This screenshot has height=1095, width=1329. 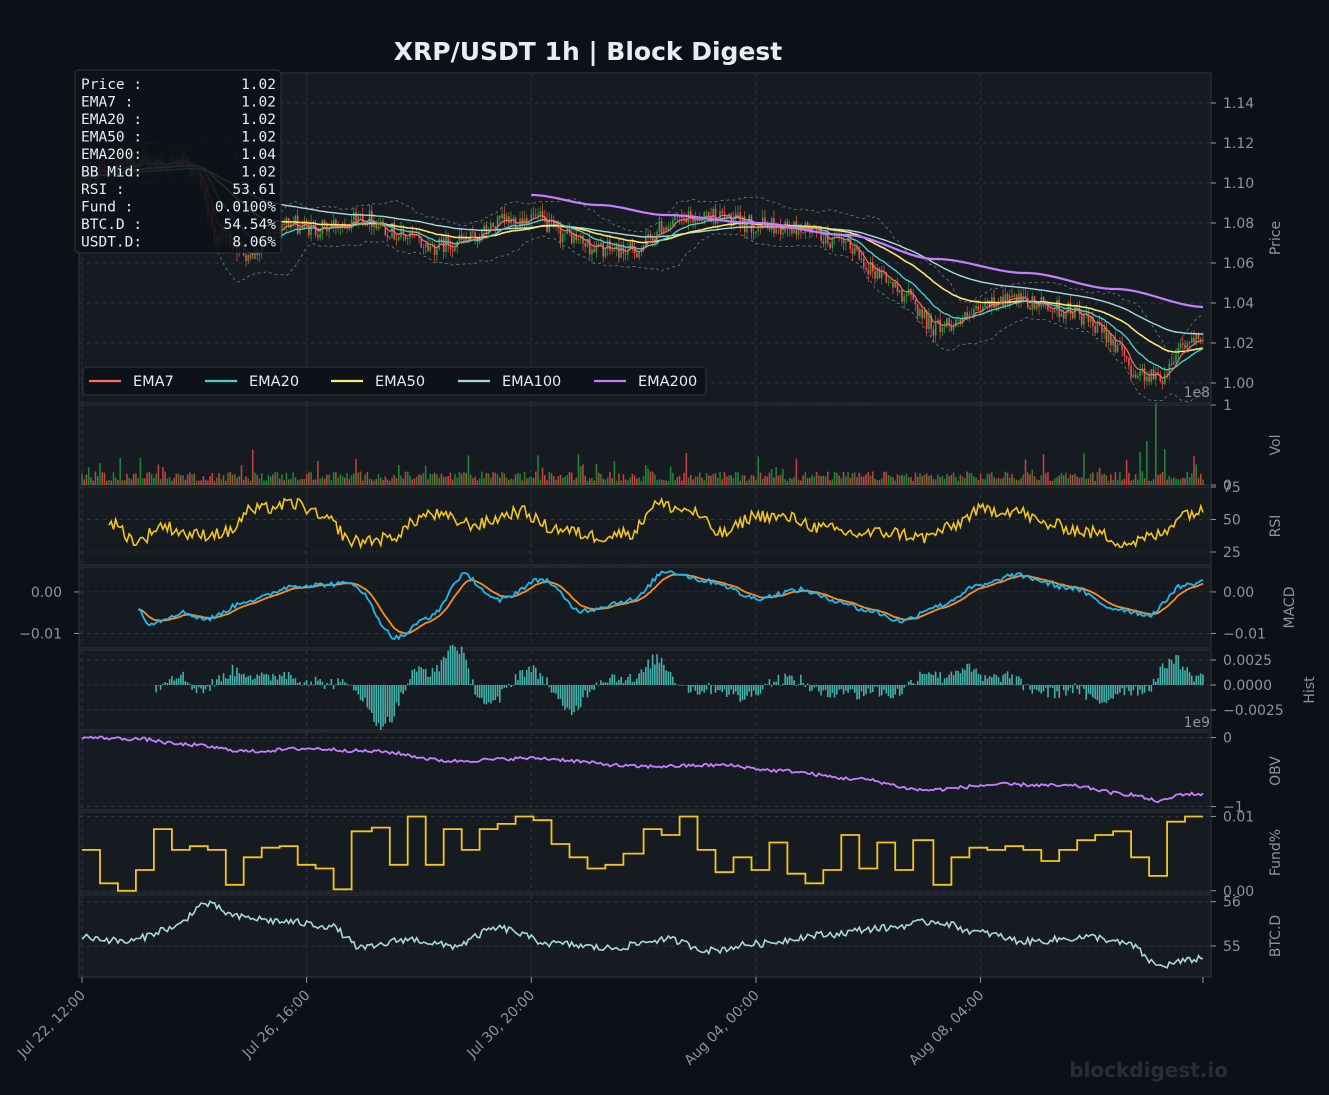 What do you see at coordinates (867, 251) in the screenshot?
I see `ema200-line` at bounding box center [867, 251].